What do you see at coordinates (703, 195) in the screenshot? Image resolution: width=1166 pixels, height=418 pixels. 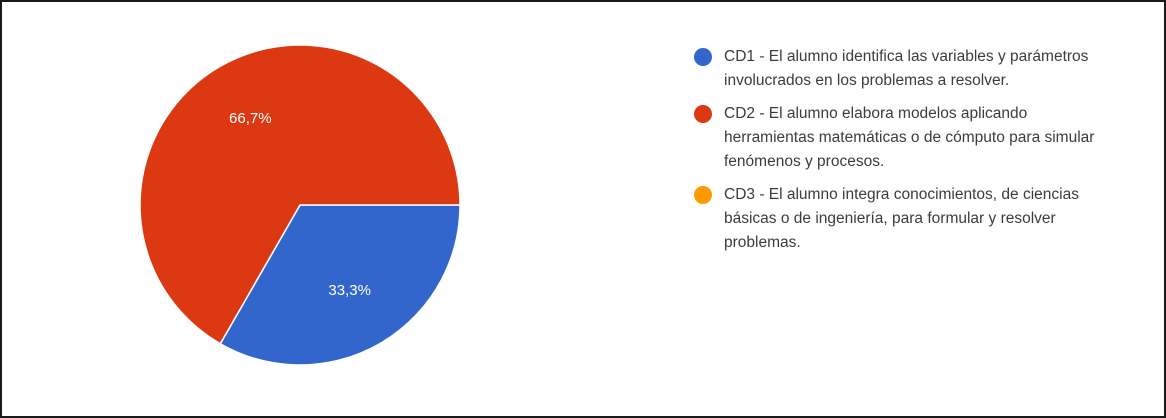 I see `legend-swatch-cd3` at bounding box center [703, 195].